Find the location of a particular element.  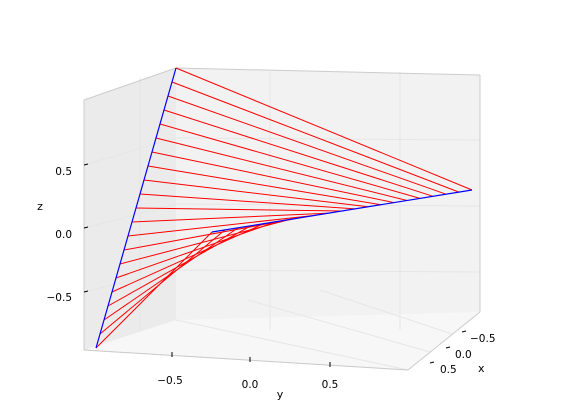

y-tick-label: 0.5 is located at coordinates (330, 385).